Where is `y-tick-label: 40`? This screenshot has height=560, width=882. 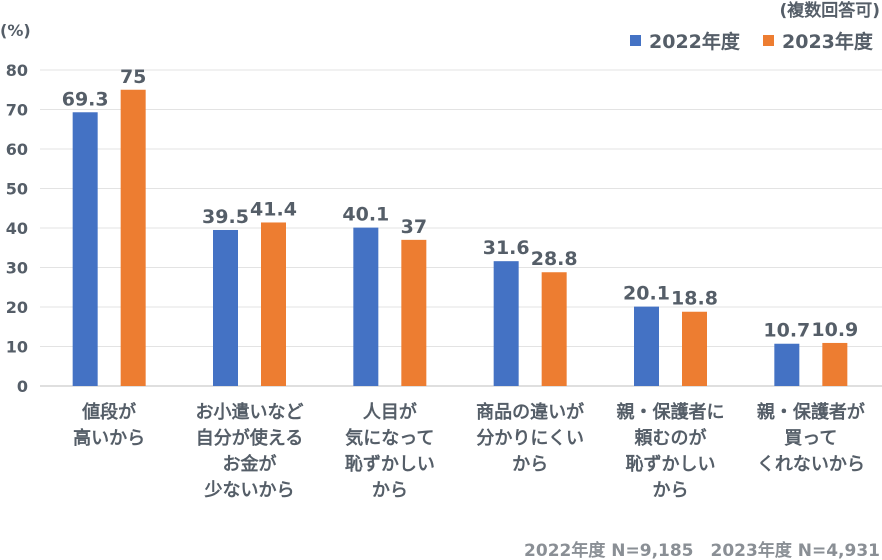
y-tick-label: 40 is located at coordinates (17, 228).